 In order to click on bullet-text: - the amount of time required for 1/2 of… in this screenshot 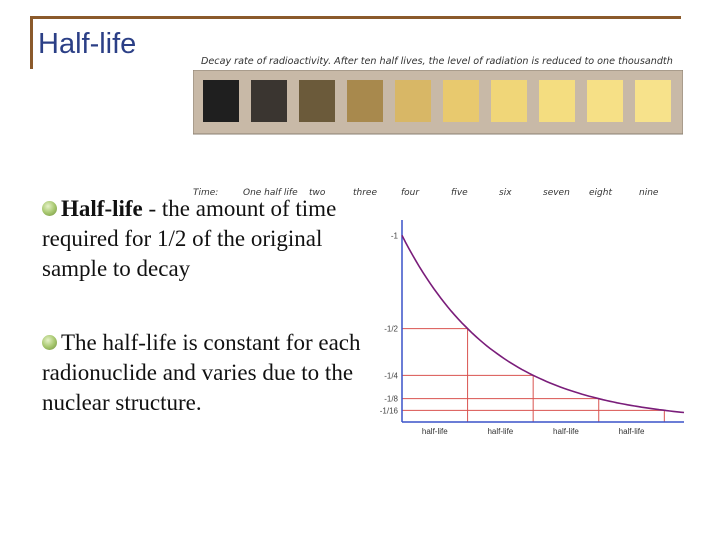, I will do `click(189, 238)`.